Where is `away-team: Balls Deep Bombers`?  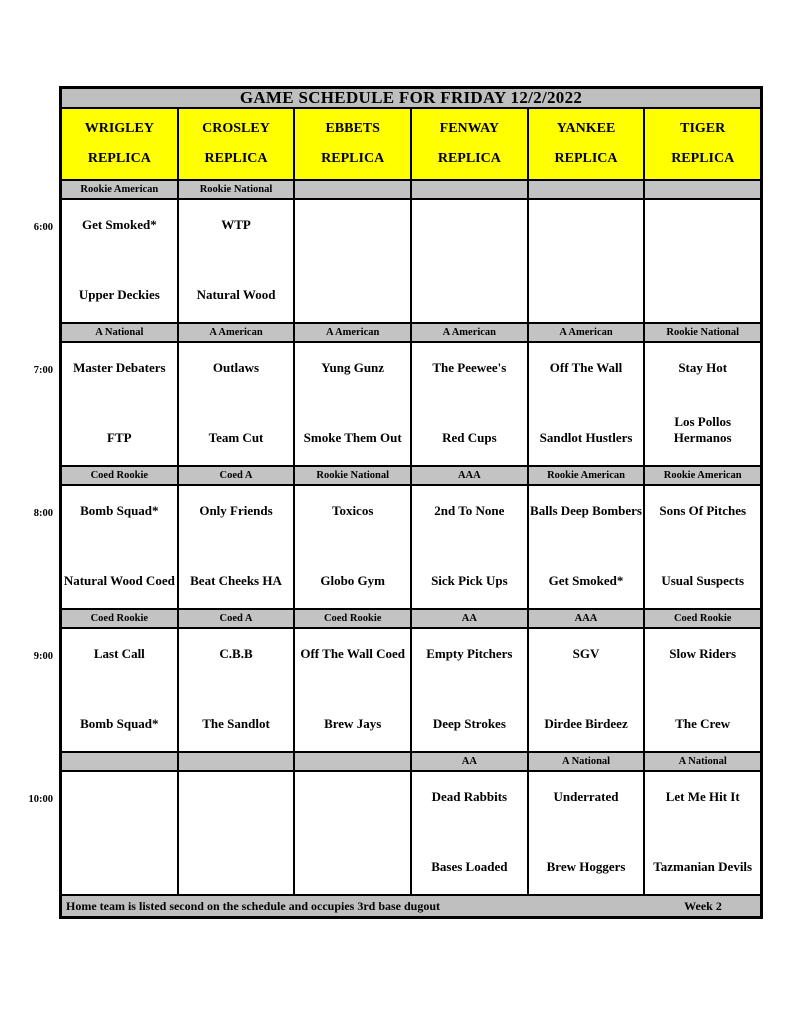
away-team: Balls Deep Bombers is located at coordinates (586, 510).